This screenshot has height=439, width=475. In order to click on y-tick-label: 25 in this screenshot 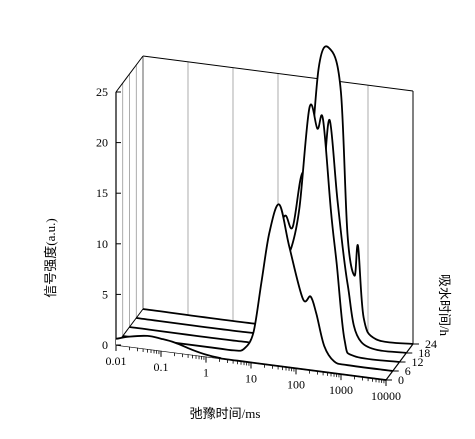, I will do `click(102, 92)`.